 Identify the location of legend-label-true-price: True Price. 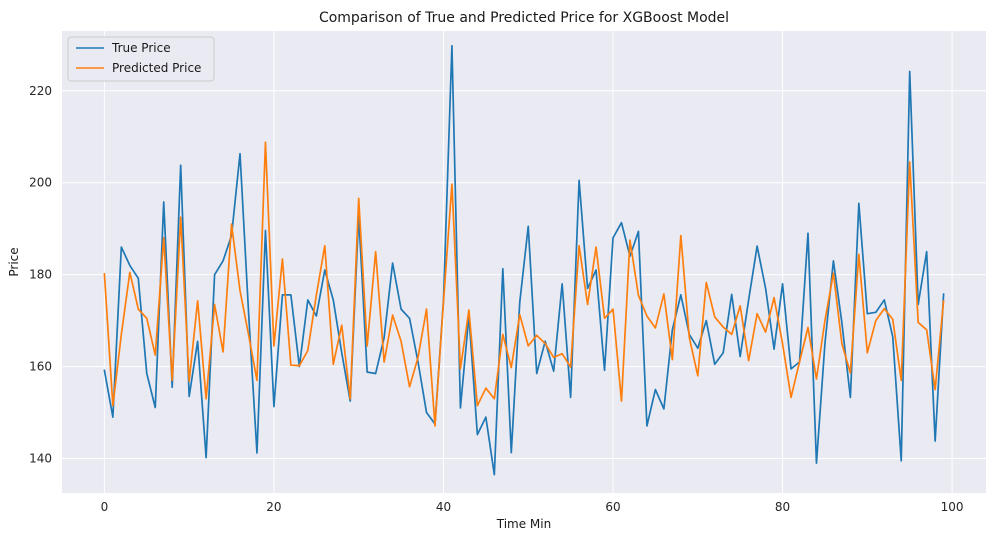
(141, 48).